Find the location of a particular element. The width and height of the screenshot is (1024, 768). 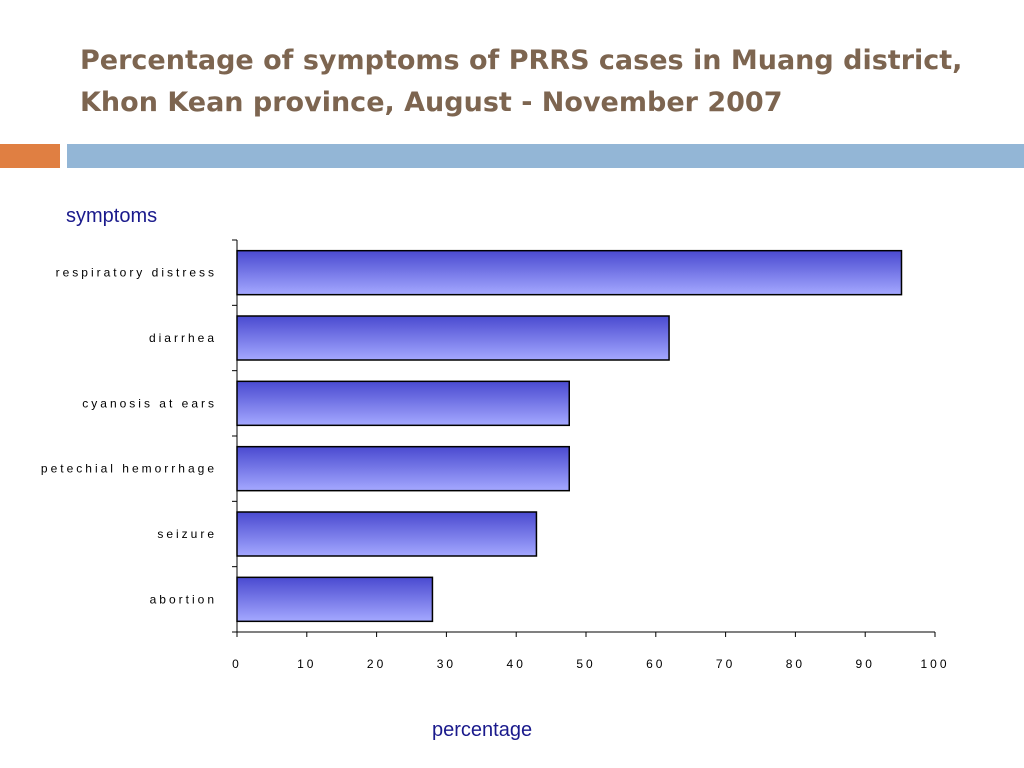

category-label: diarrhea is located at coordinates (183, 338).